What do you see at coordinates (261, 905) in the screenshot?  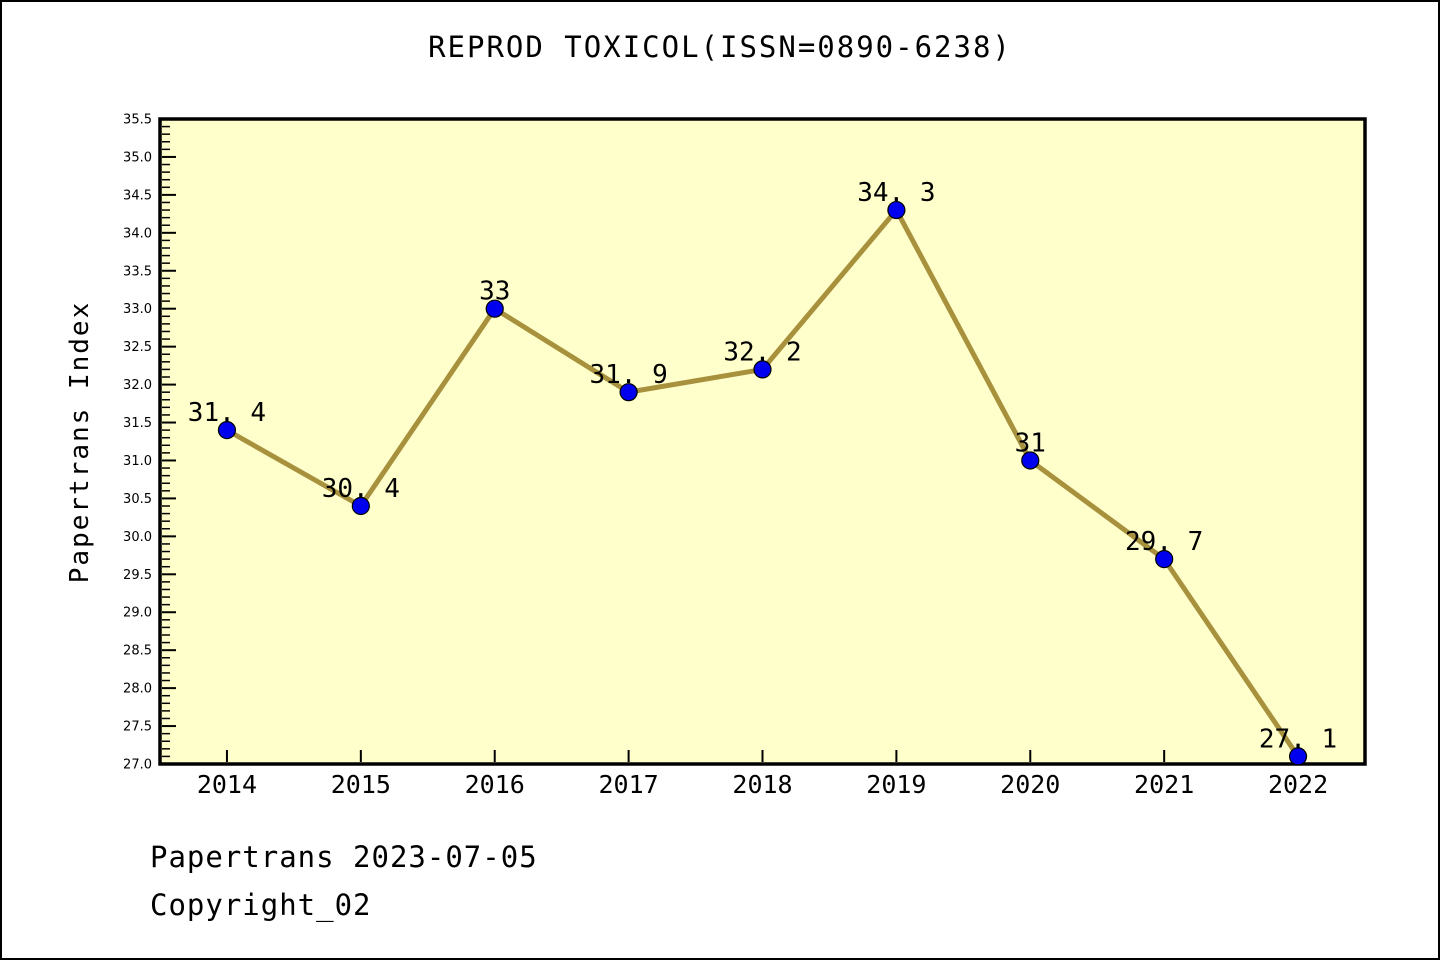 I see `footer-copyright: Copyright_02` at bounding box center [261, 905].